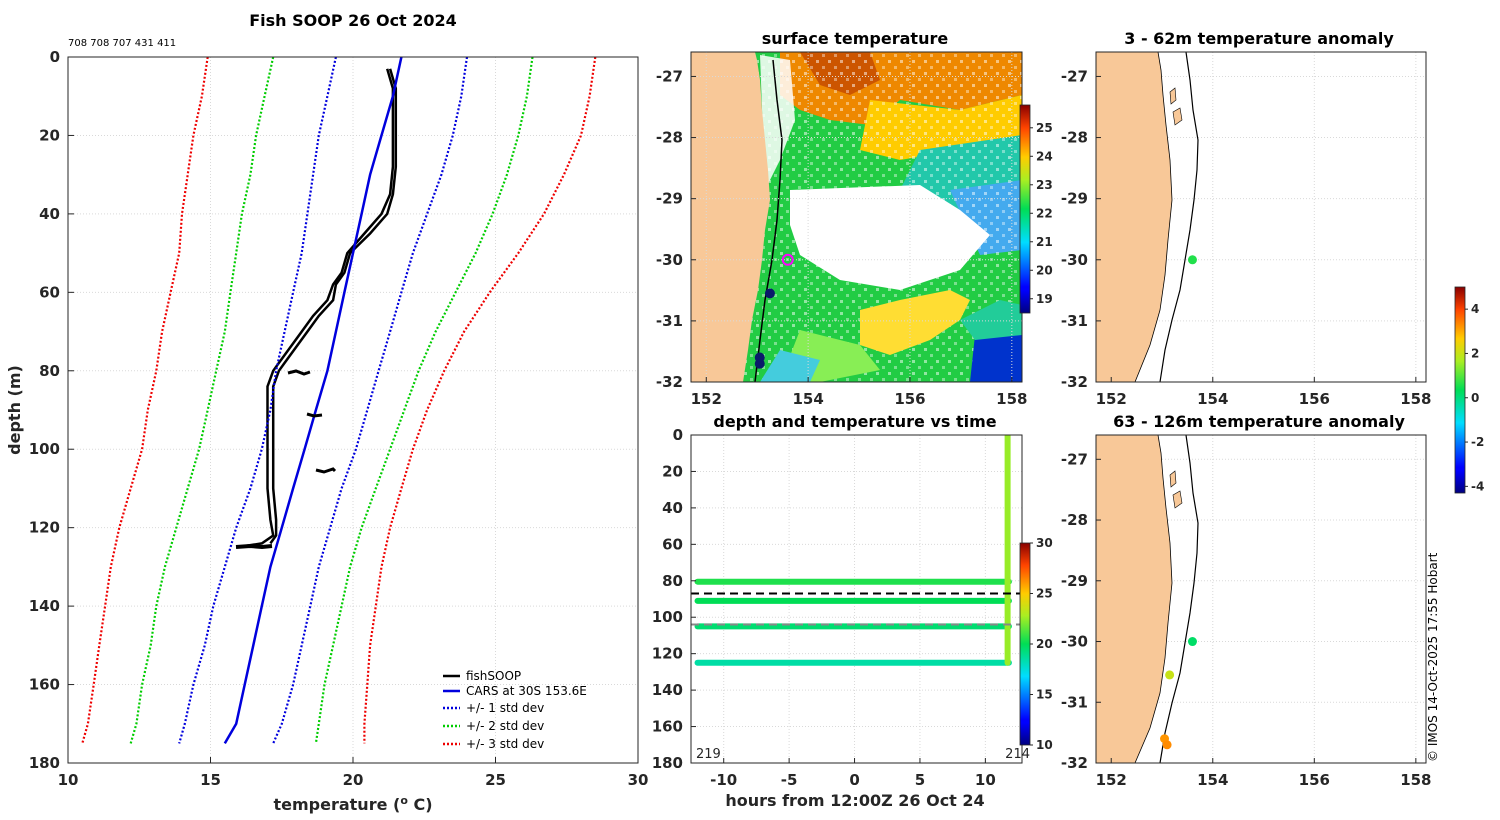 The image size is (1500, 820). I want to click on sst-cb-label: 24, so click(1044, 156).